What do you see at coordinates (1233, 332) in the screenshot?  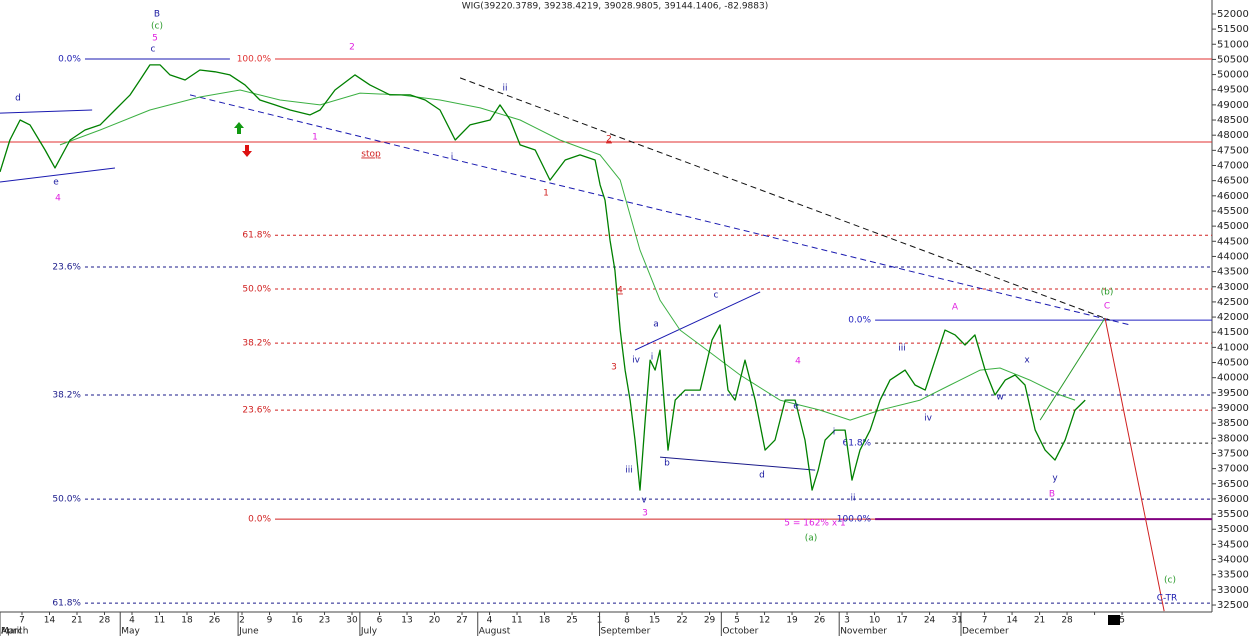 I see `y-tick-label: 41500` at bounding box center [1233, 332].